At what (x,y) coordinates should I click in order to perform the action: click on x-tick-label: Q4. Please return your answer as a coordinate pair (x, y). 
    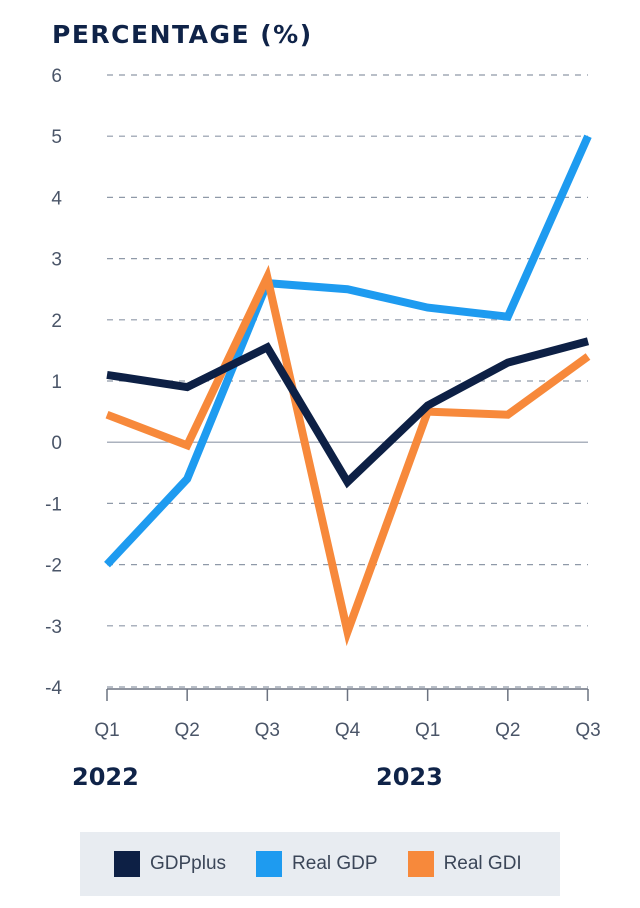
    Looking at the image, I should click on (348, 730).